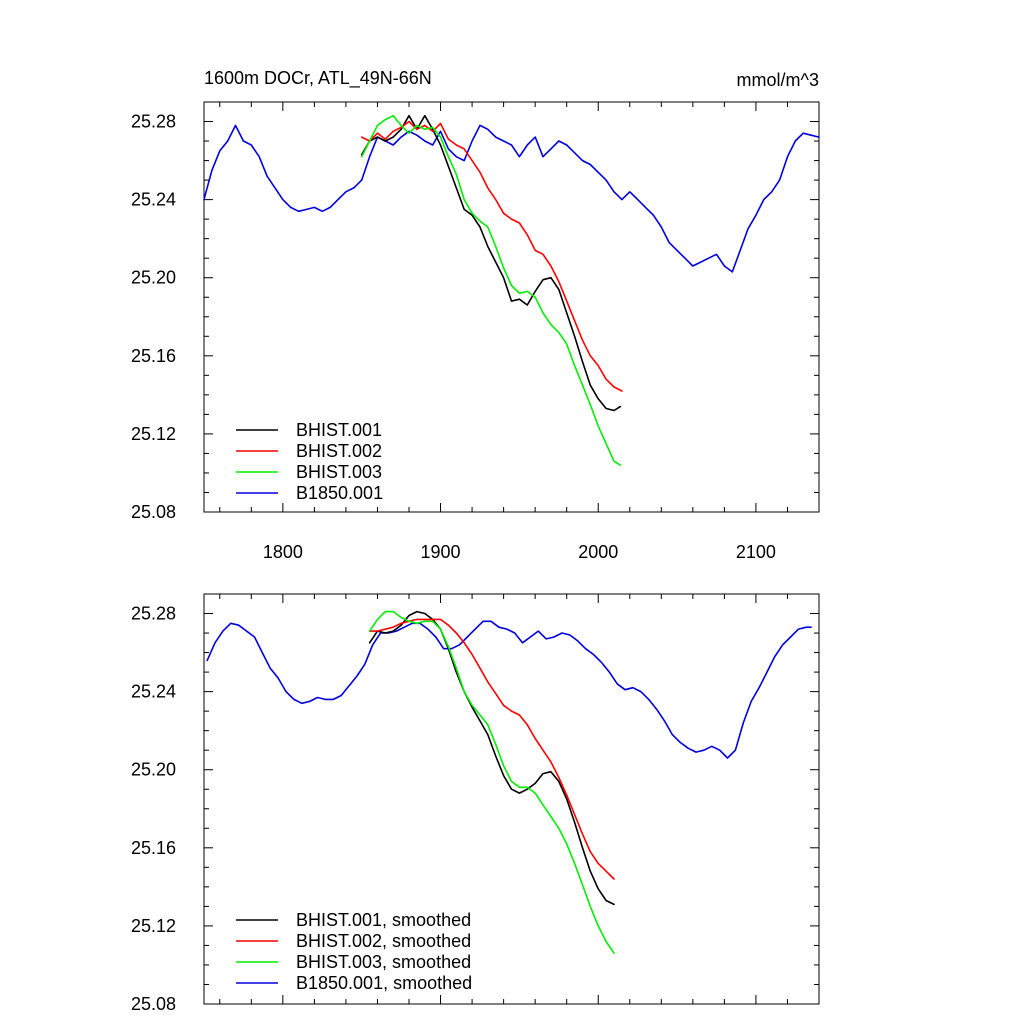  Describe the element at coordinates (384, 983) in the screenshot. I see `legend-label-b1850-001-smoothed: B1850.001, smoothed` at that location.